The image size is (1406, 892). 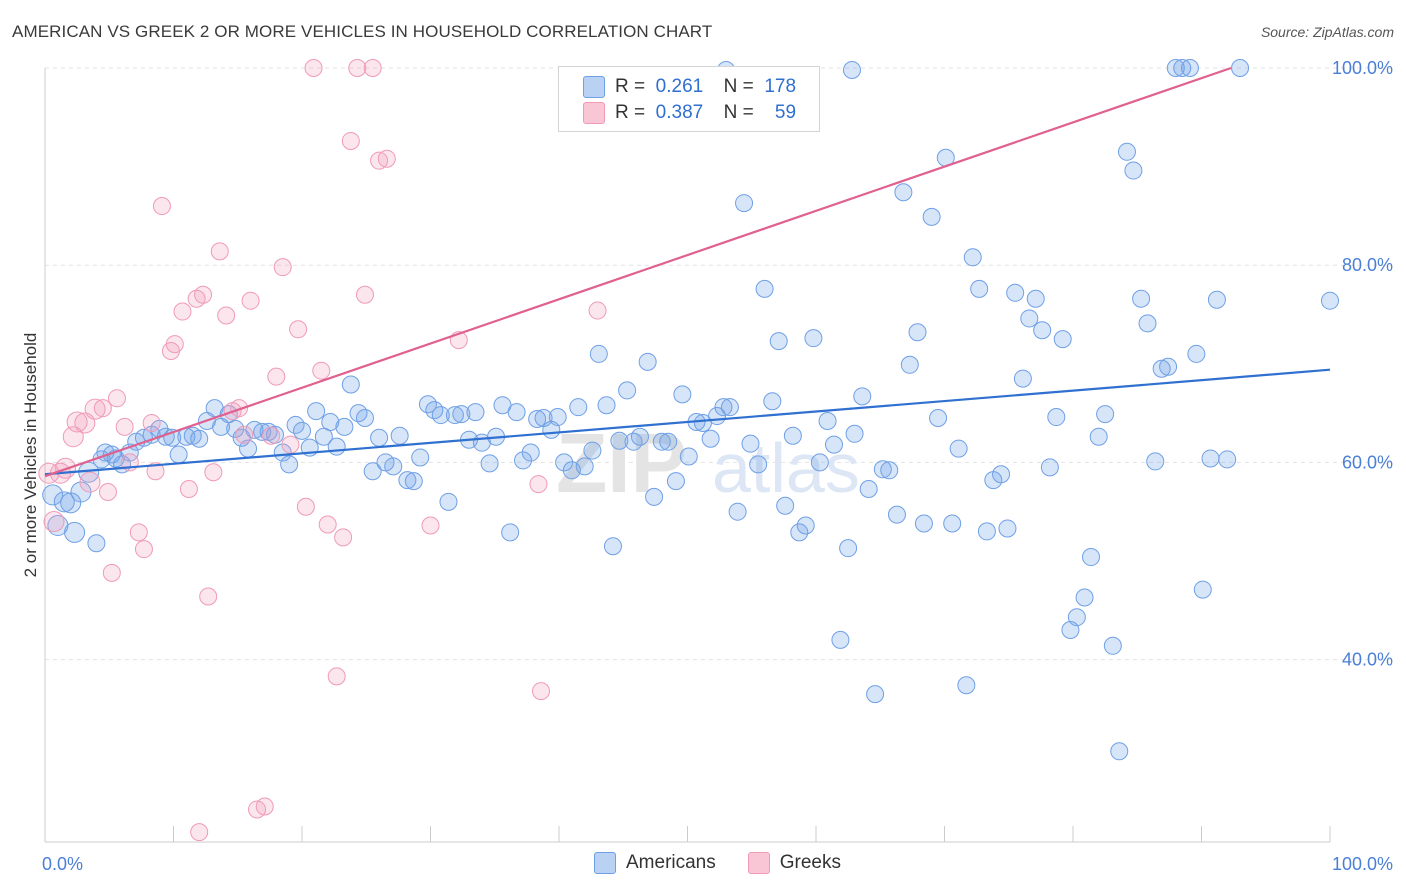 I want to click on americans-swatch, so click(x=605, y=863).